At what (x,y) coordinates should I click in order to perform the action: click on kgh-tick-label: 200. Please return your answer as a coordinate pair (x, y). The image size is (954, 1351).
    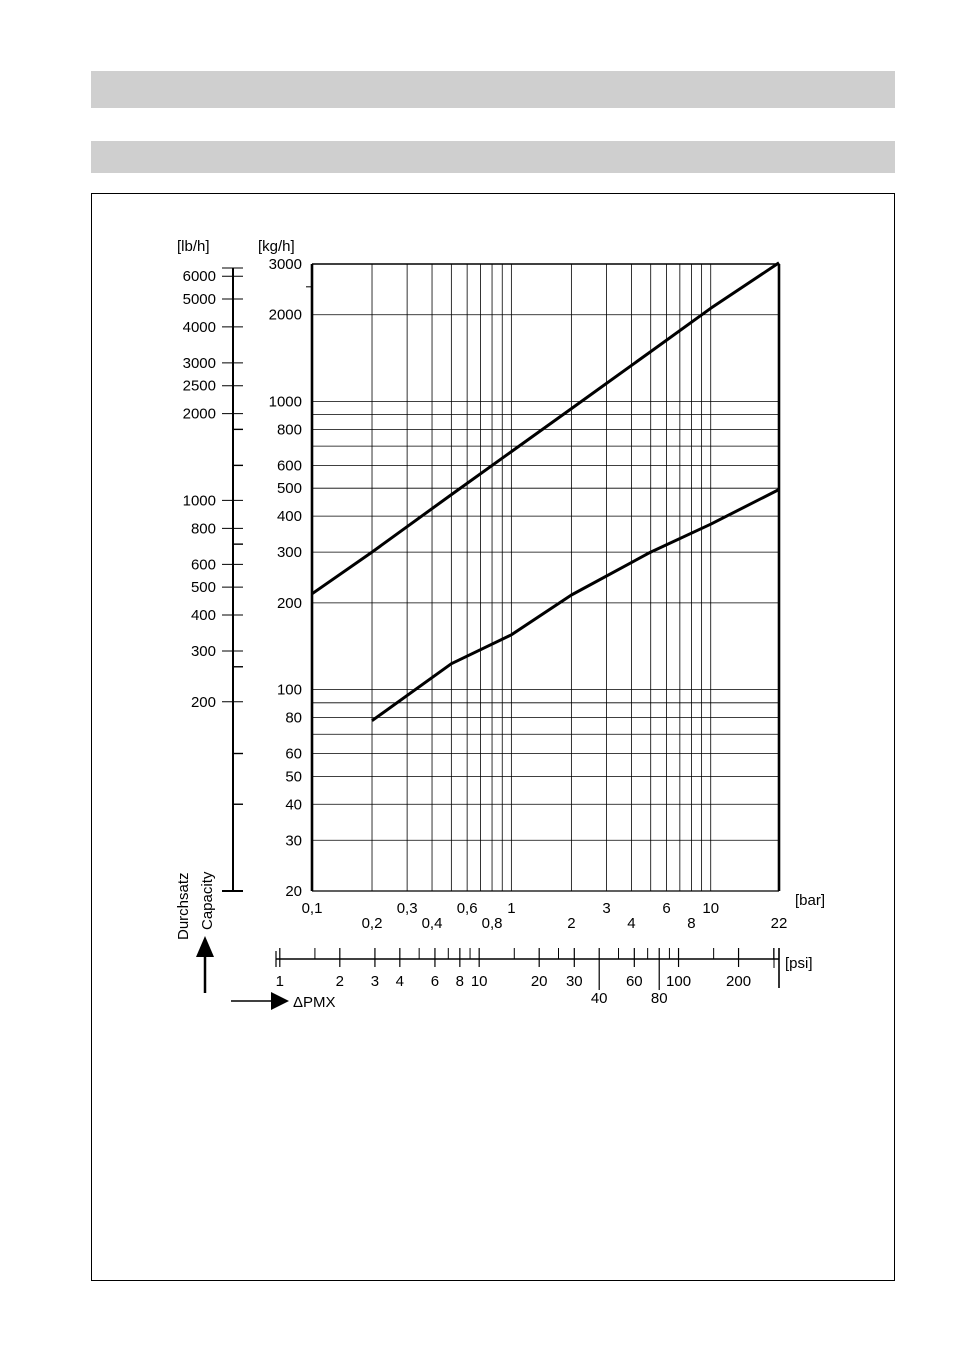
    Looking at the image, I should click on (289, 603).